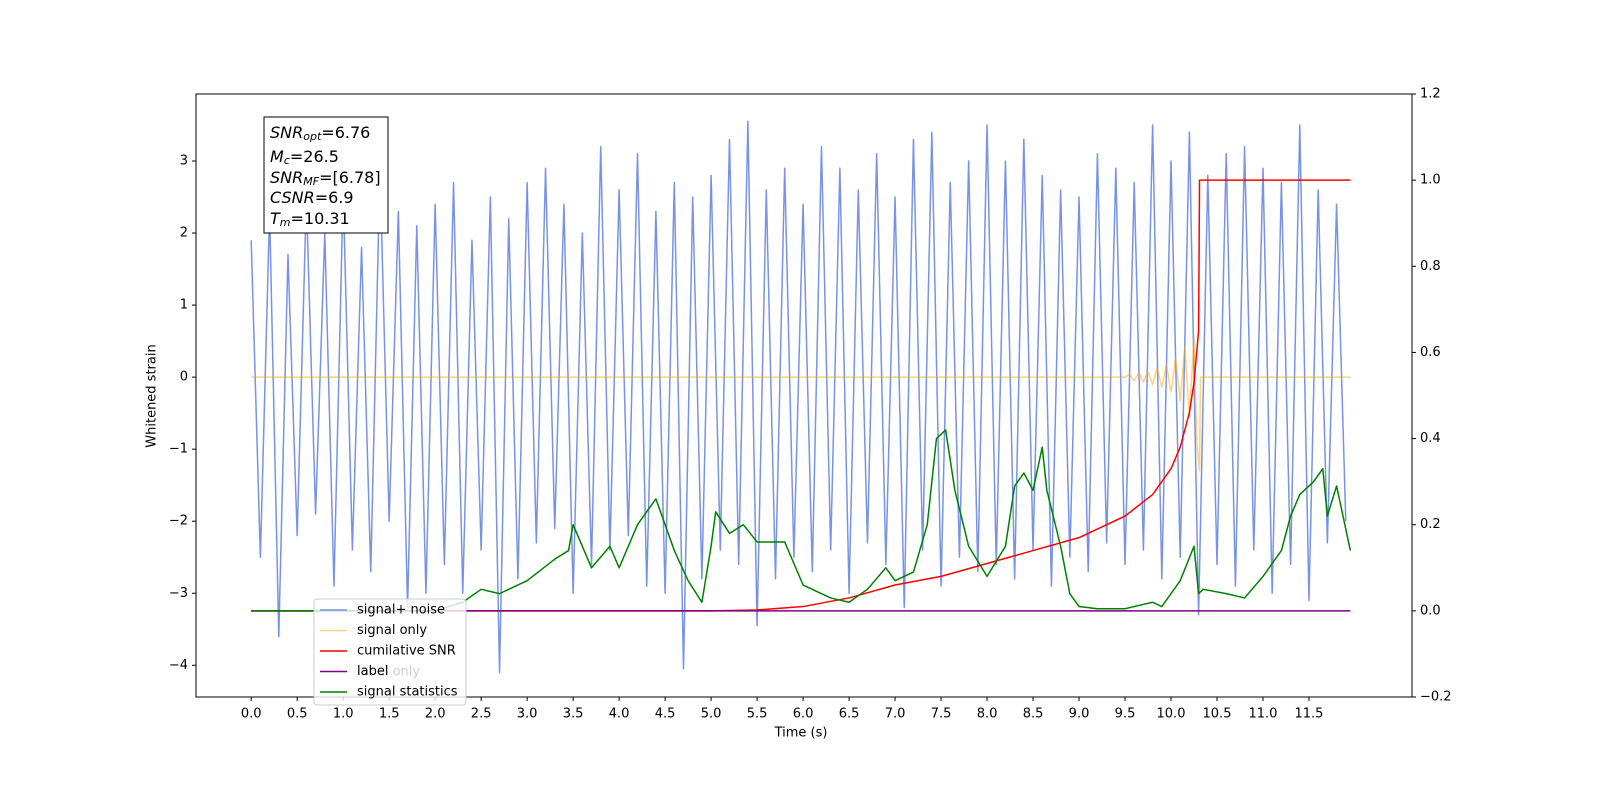 The height and width of the screenshot is (800, 1600). I want to click on x-axis-label: Time (s), so click(801, 733).